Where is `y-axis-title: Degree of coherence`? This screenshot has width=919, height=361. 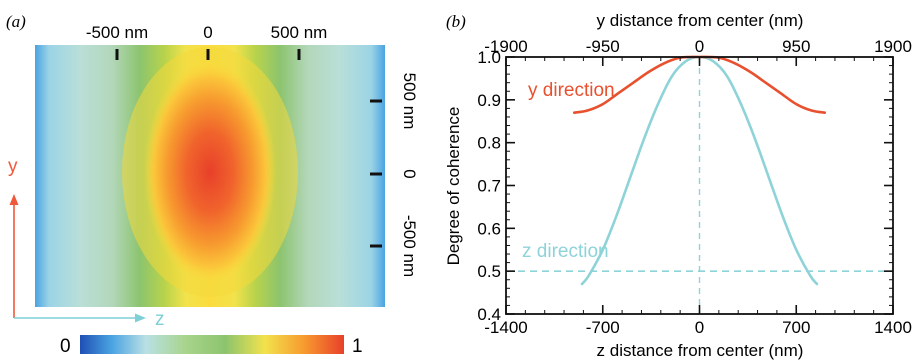
y-axis-title: Degree of coherence is located at coordinates (453, 186).